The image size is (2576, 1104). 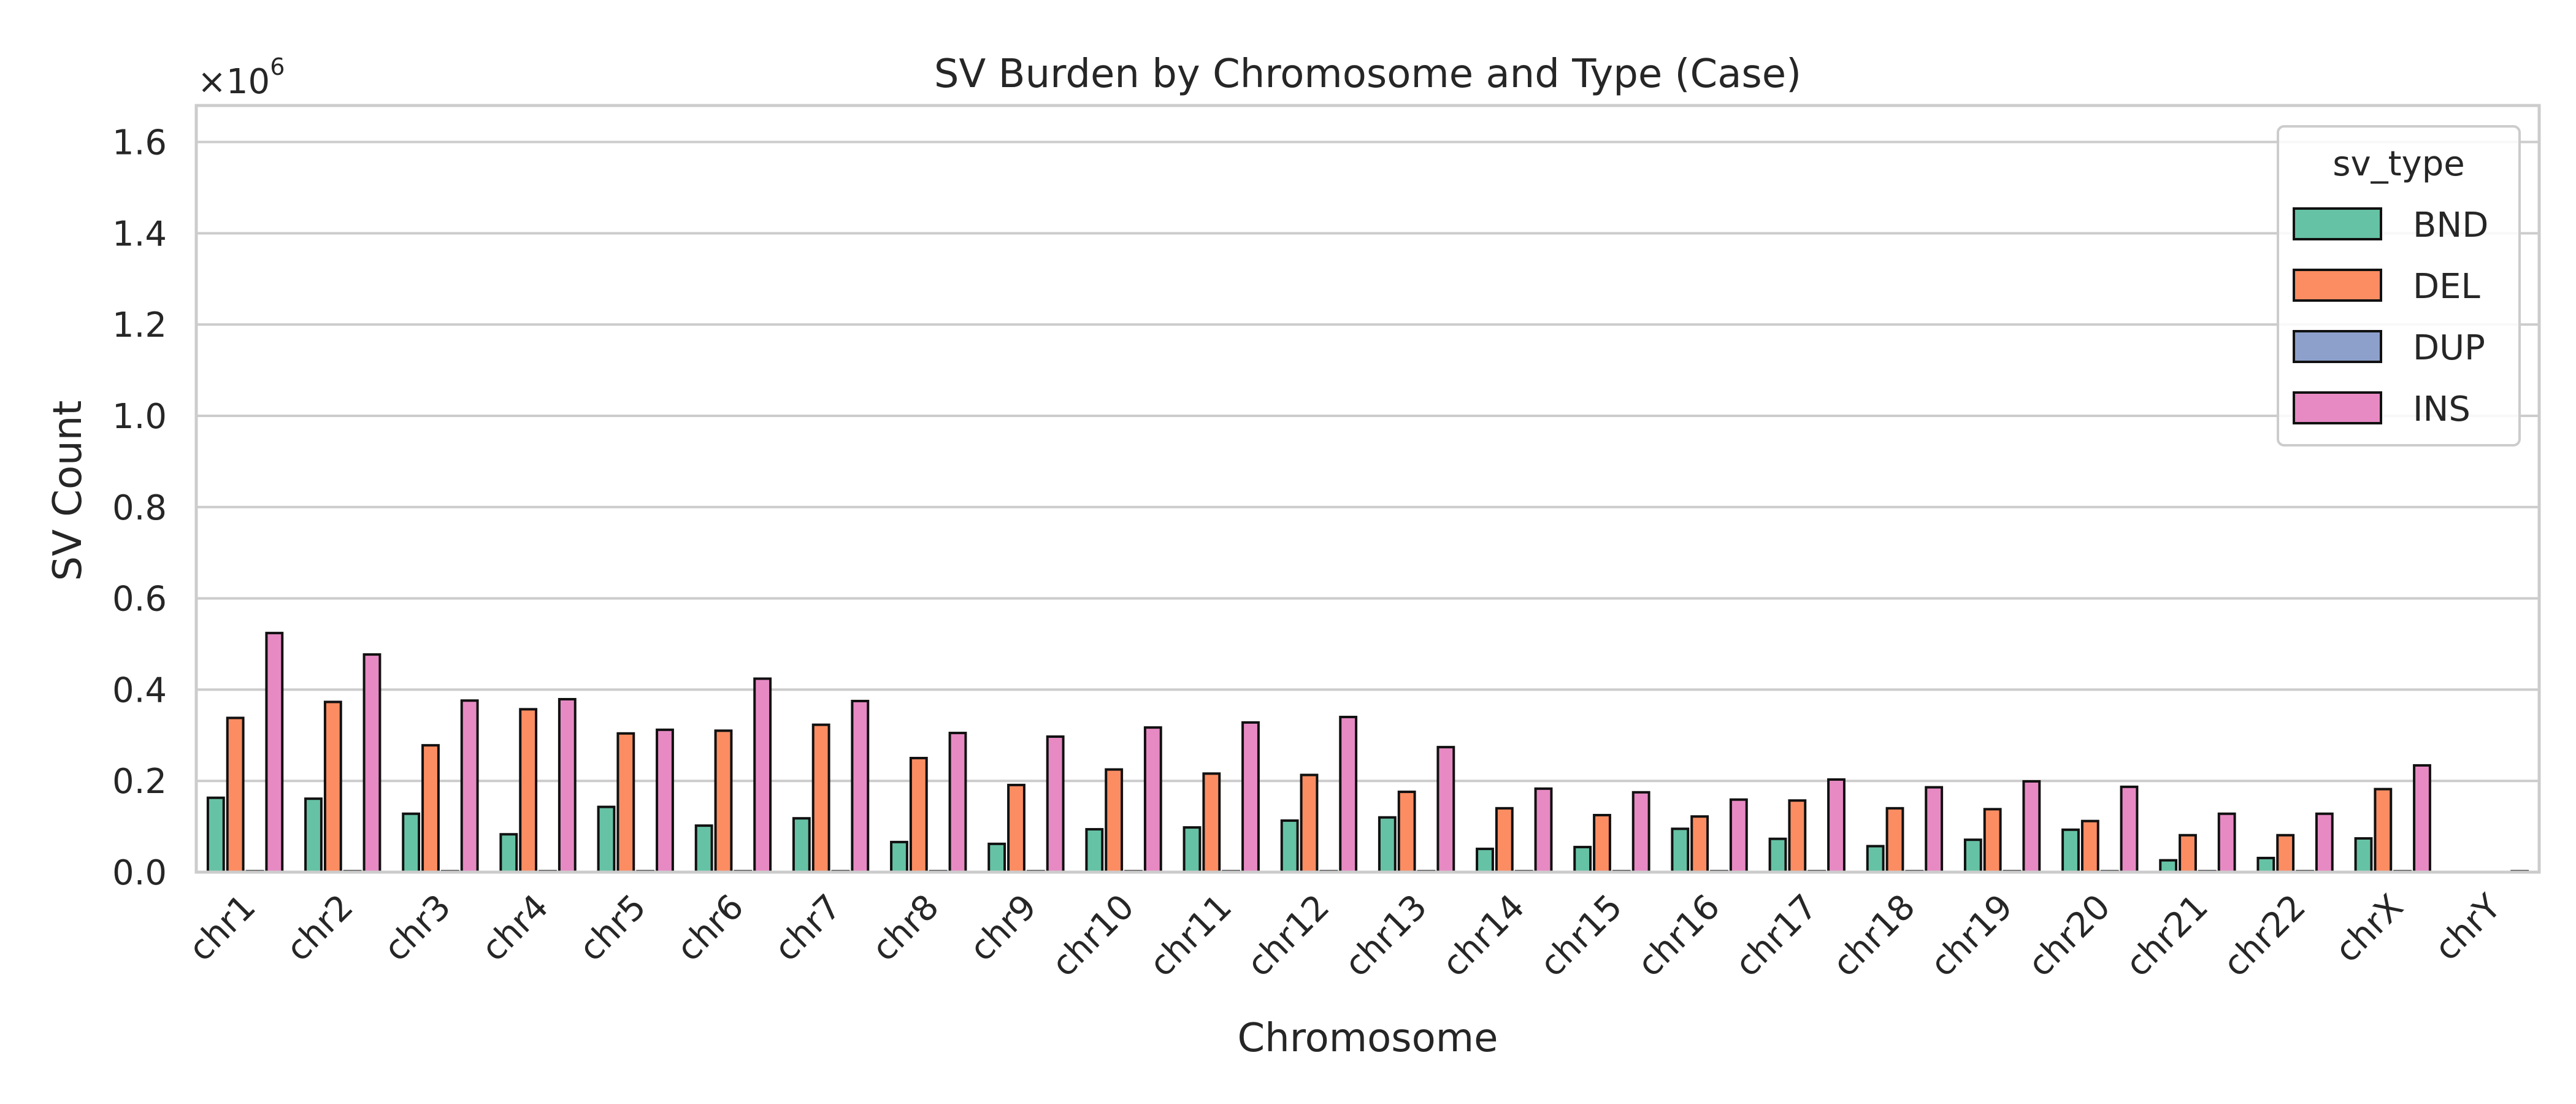 I want to click on x-tick-label: chr11, so click(x=1191, y=935).